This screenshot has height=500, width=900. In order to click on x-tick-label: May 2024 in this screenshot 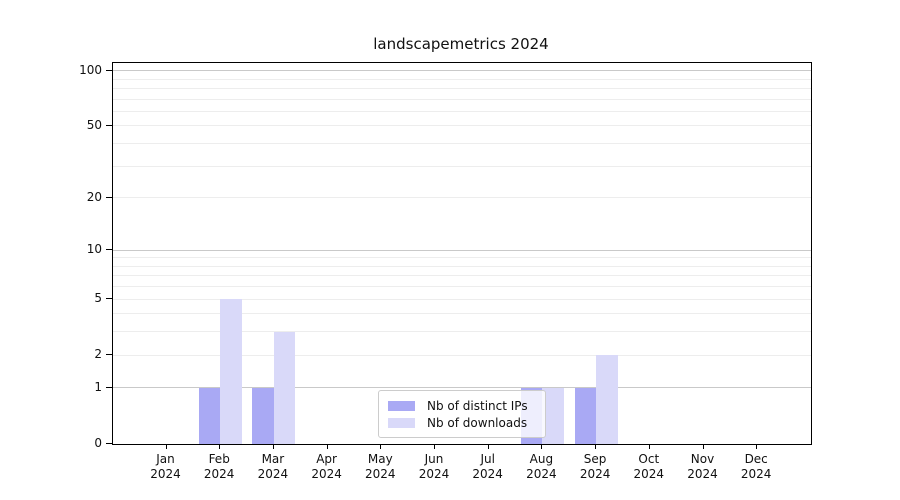, I will do `click(380, 466)`.